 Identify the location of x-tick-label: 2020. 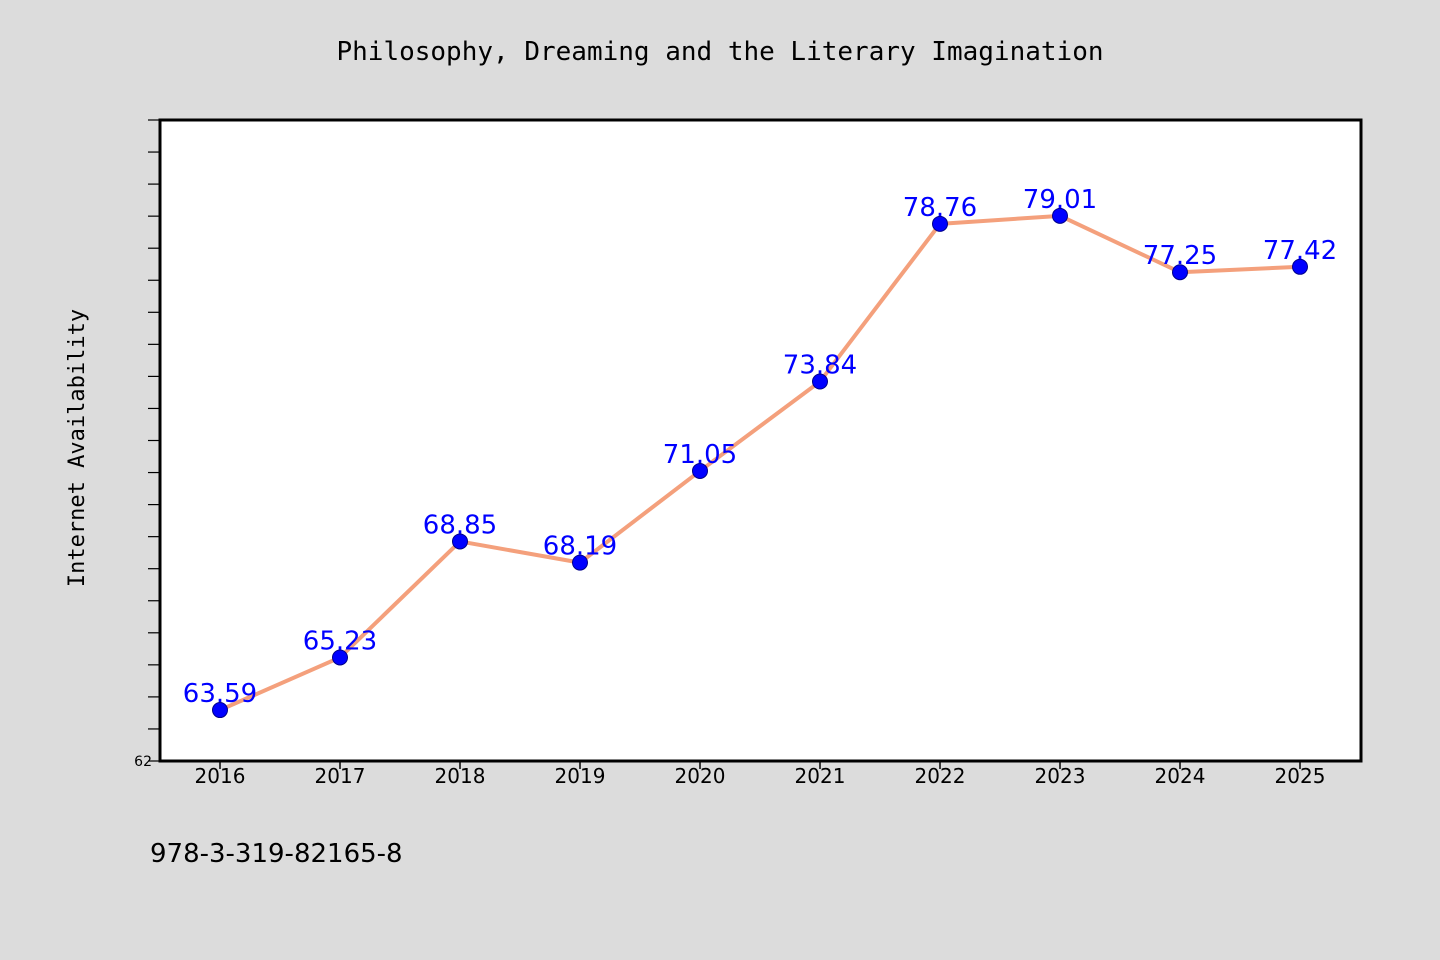
(700, 776).